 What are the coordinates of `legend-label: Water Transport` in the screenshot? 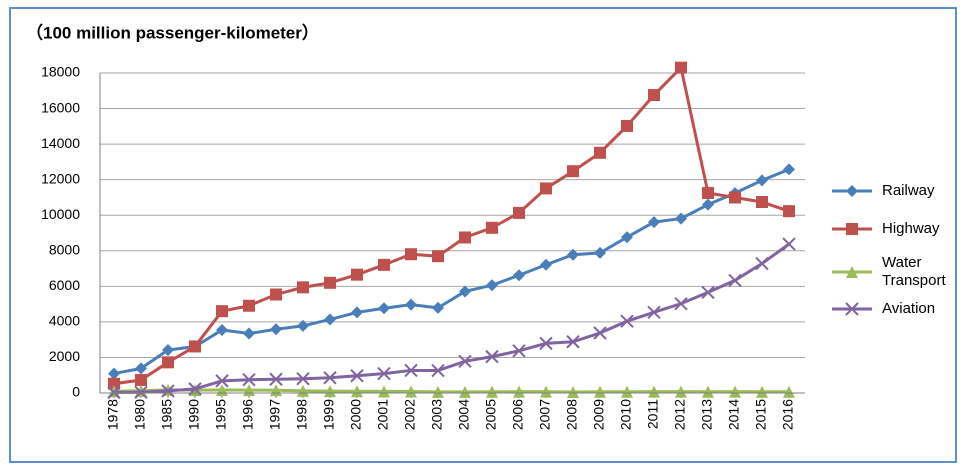 It's located at (914, 271).